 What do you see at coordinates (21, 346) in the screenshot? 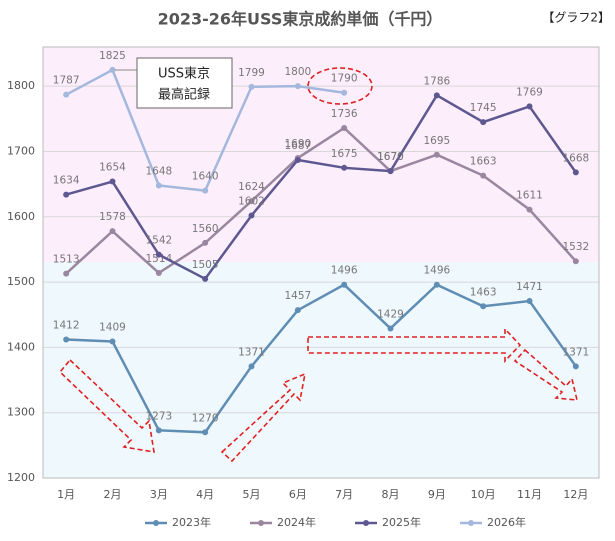
I see `y-tick-label: 1400` at bounding box center [21, 346].